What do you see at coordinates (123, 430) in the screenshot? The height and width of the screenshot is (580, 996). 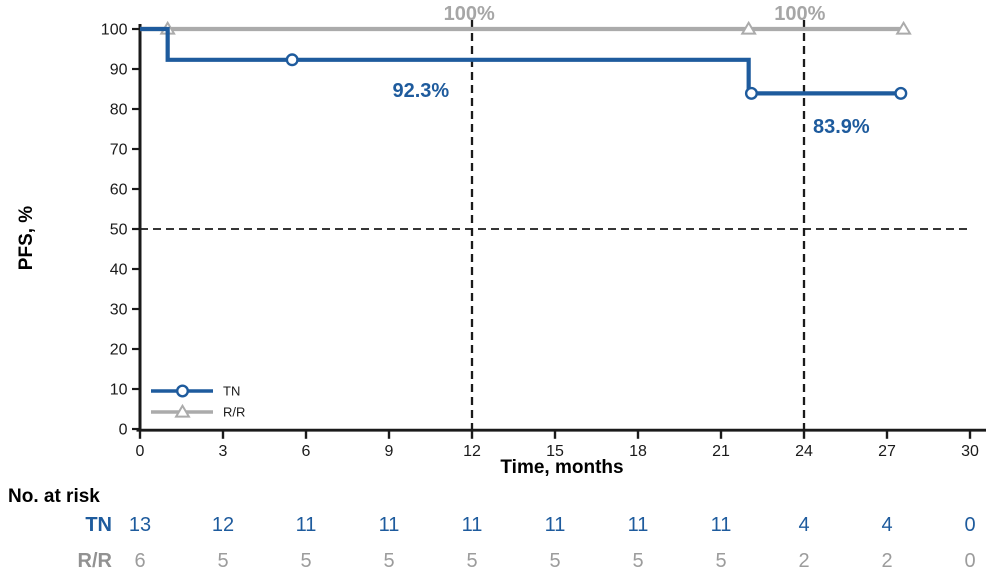 I see `y-tick-label: 0` at bounding box center [123, 430].